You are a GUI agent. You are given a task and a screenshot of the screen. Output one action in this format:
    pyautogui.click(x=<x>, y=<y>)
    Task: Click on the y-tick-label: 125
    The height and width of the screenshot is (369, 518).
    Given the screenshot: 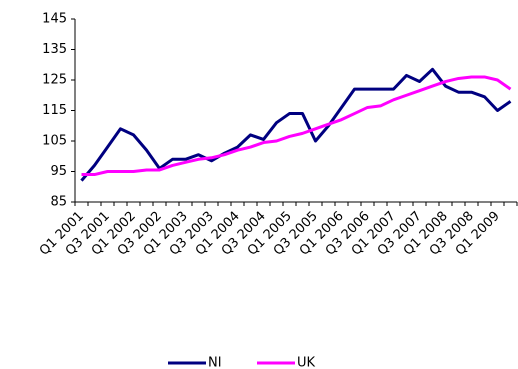 What is the action you would take?
    pyautogui.click(x=54, y=80)
    